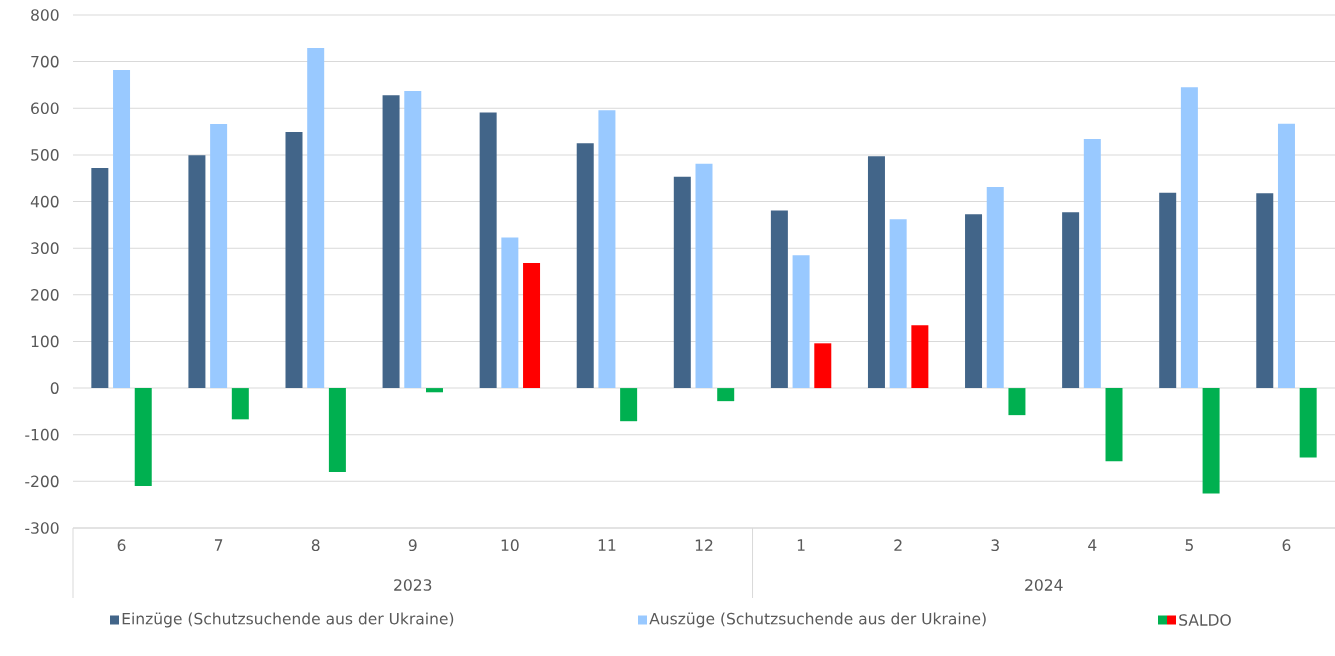  Describe the element at coordinates (412, 545) in the screenshot. I see `x-tick-label: 9` at that location.